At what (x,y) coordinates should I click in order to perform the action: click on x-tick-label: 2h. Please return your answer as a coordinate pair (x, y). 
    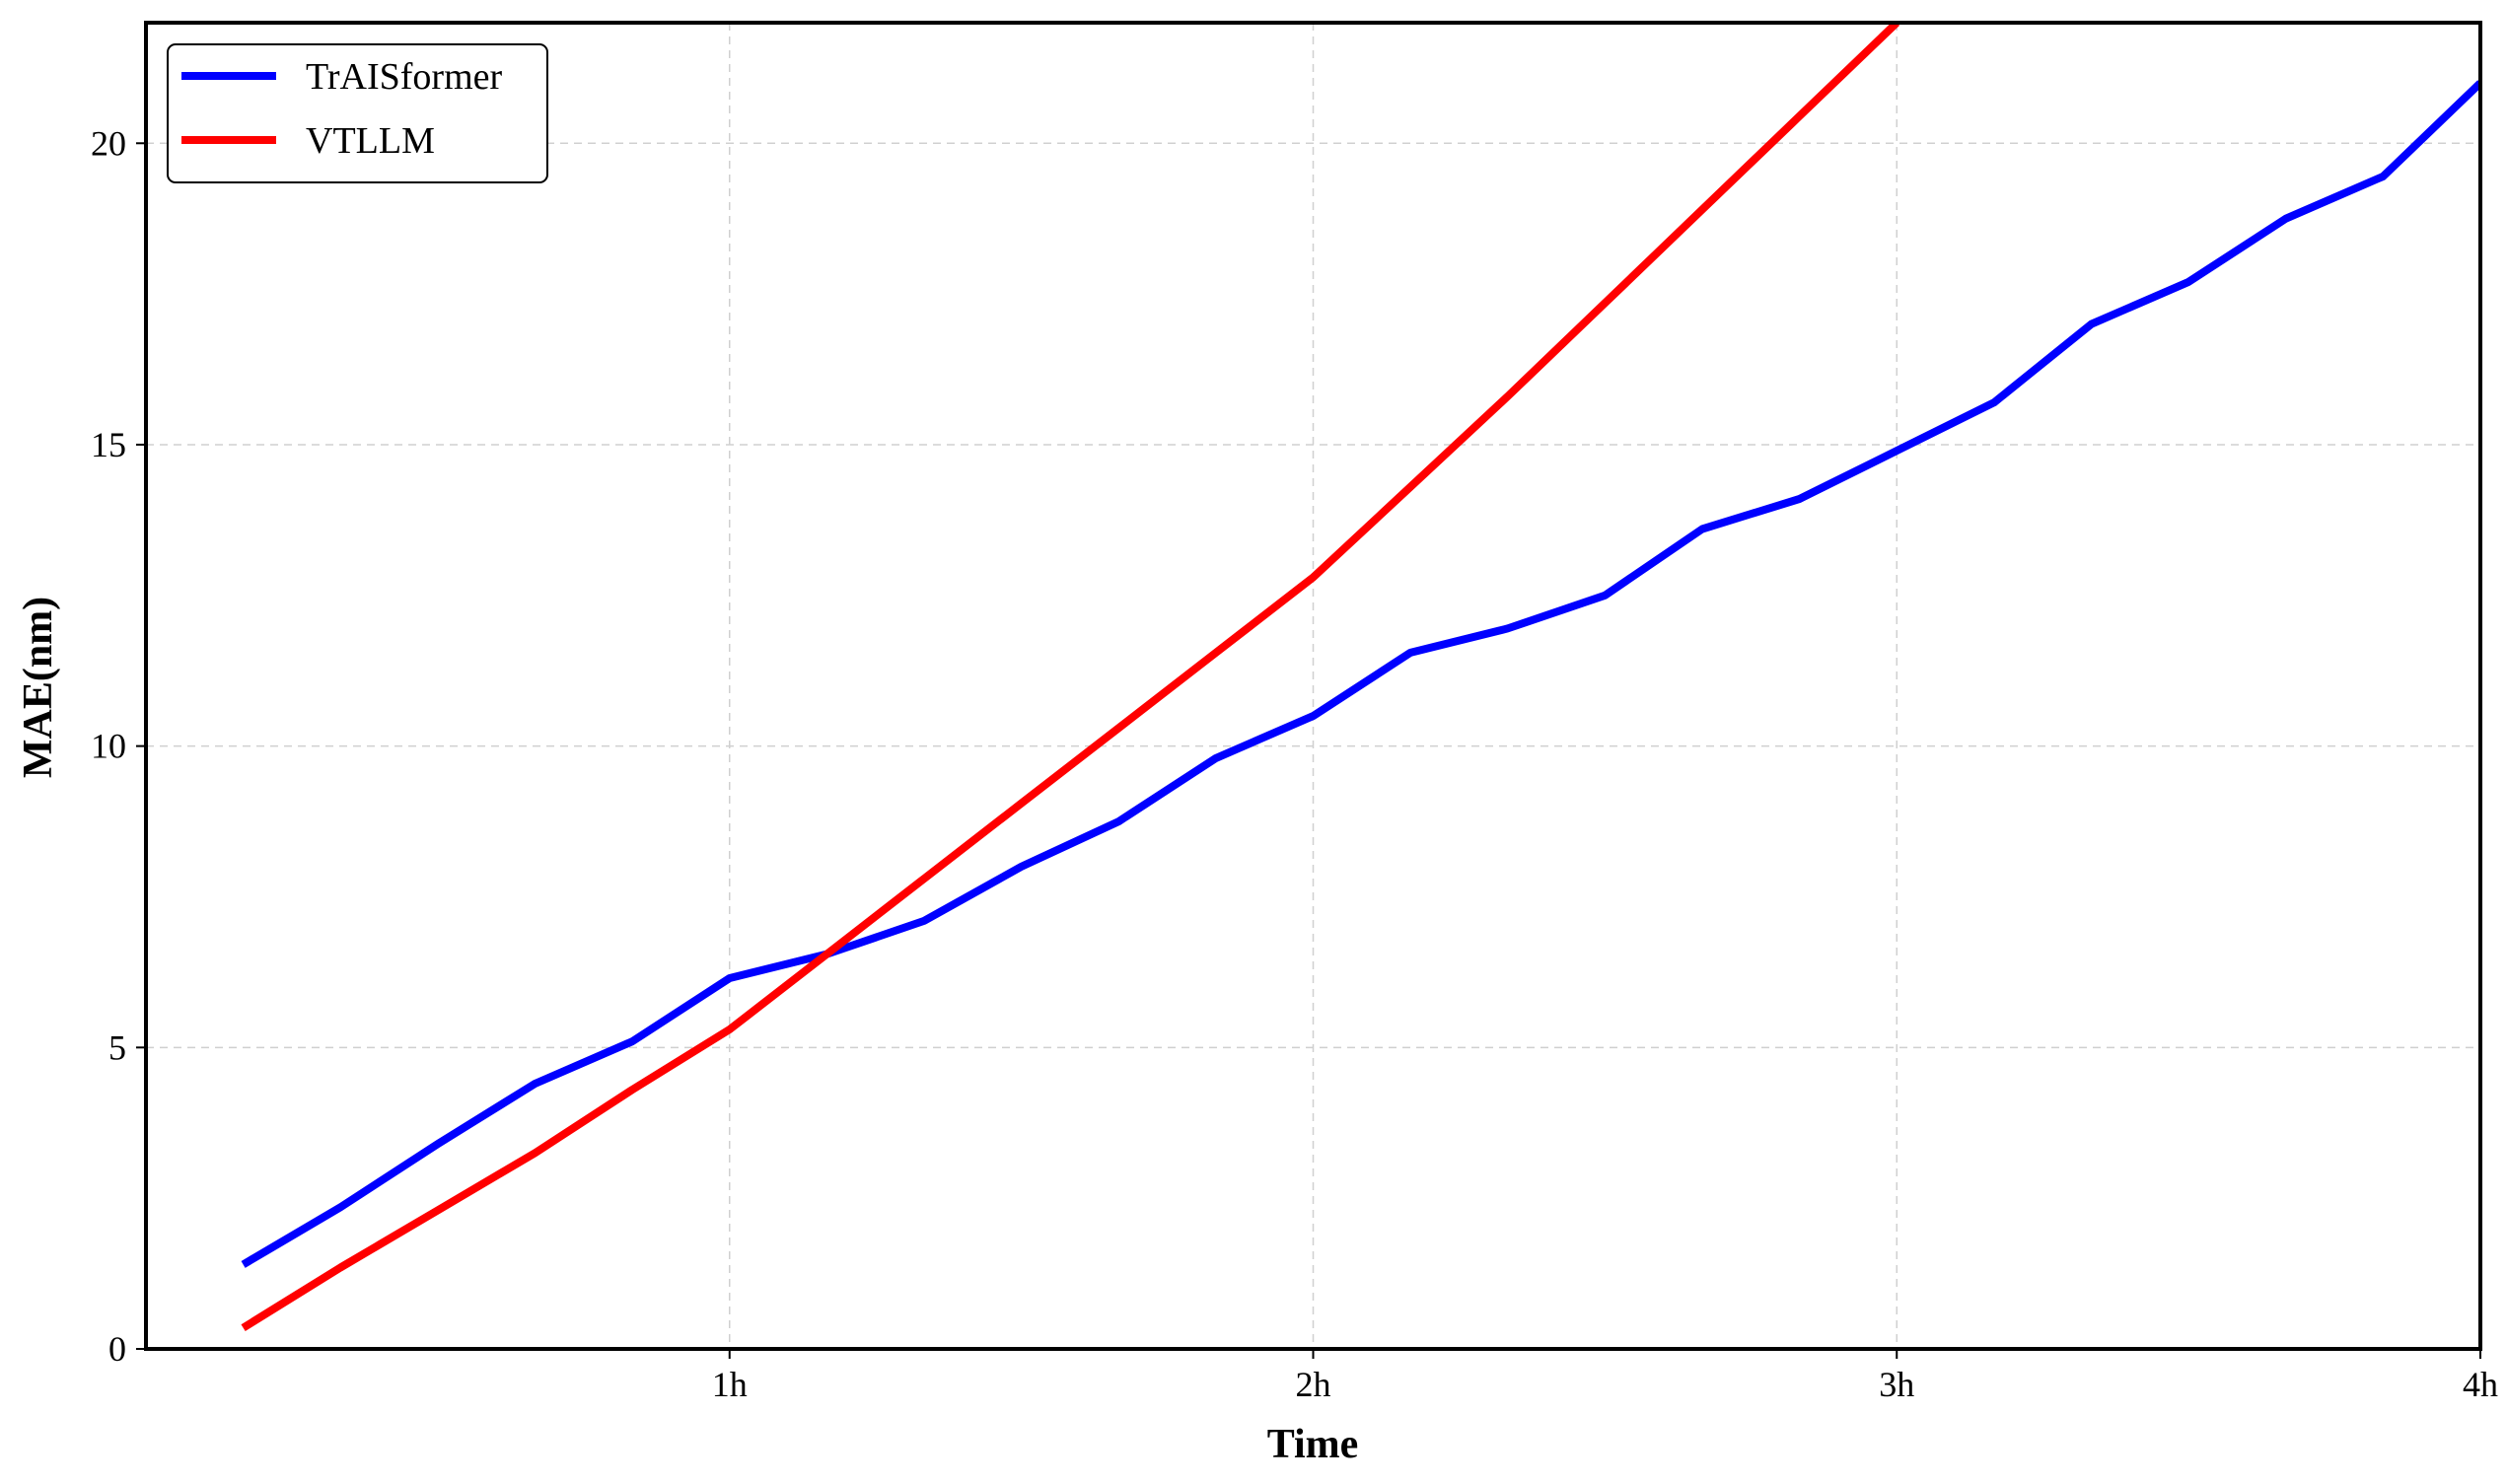
    Looking at the image, I should click on (1313, 1384).